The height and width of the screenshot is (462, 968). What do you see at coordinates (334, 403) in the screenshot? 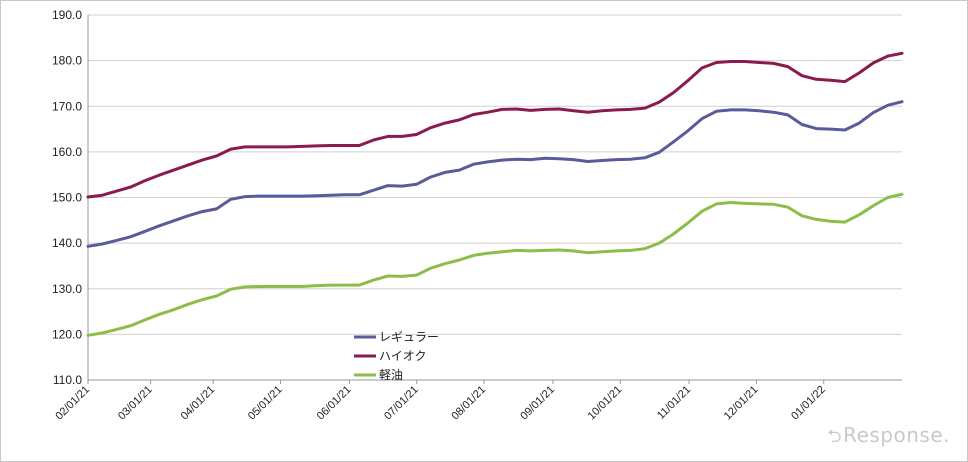
I see `x-tick-label-4: 06/01/21` at bounding box center [334, 403].